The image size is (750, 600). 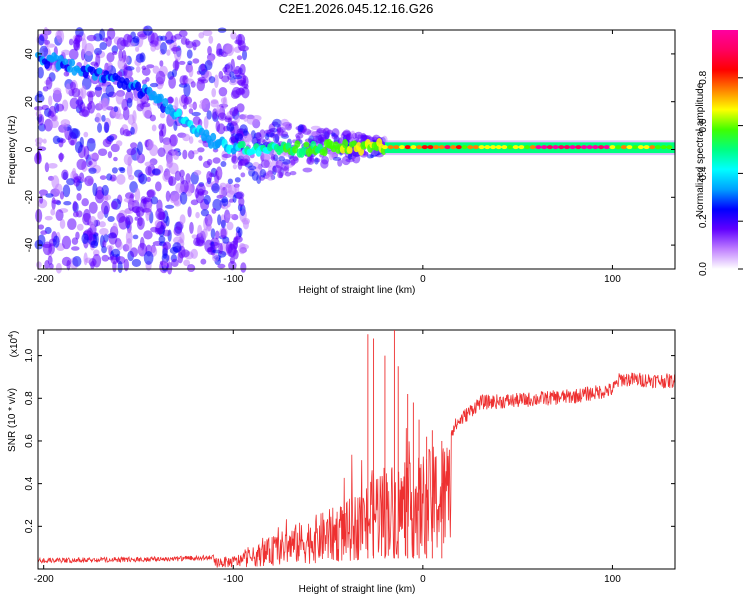 What do you see at coordinates (29, 441) in the screenshot?
I see `snr-y-tick-label: 0.6` at bounding box center [29, 441].